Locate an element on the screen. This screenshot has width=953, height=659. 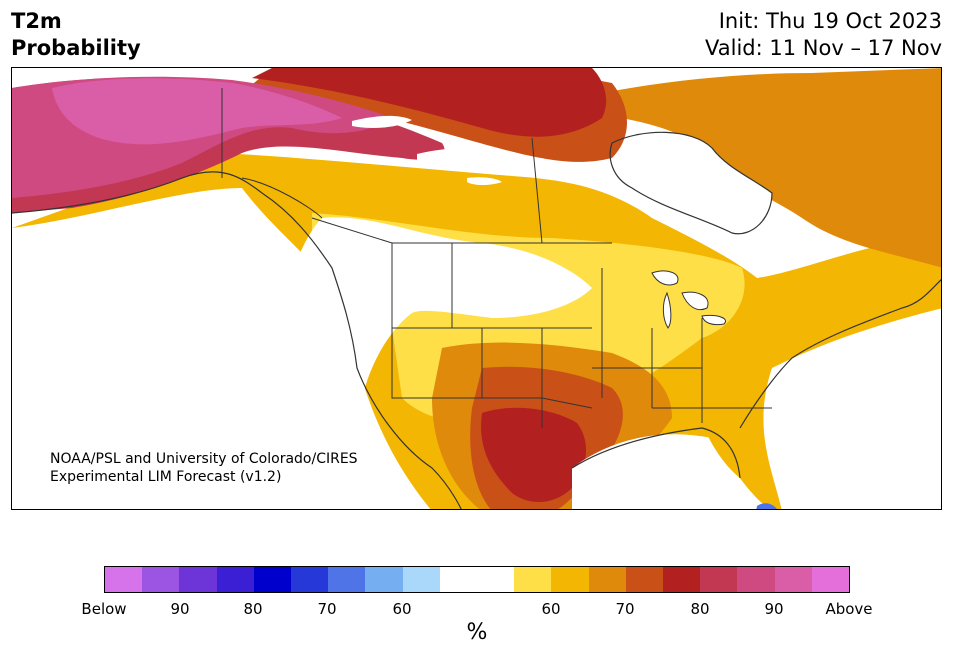
colorbar-unit: % is located at coordinates (477, 632).